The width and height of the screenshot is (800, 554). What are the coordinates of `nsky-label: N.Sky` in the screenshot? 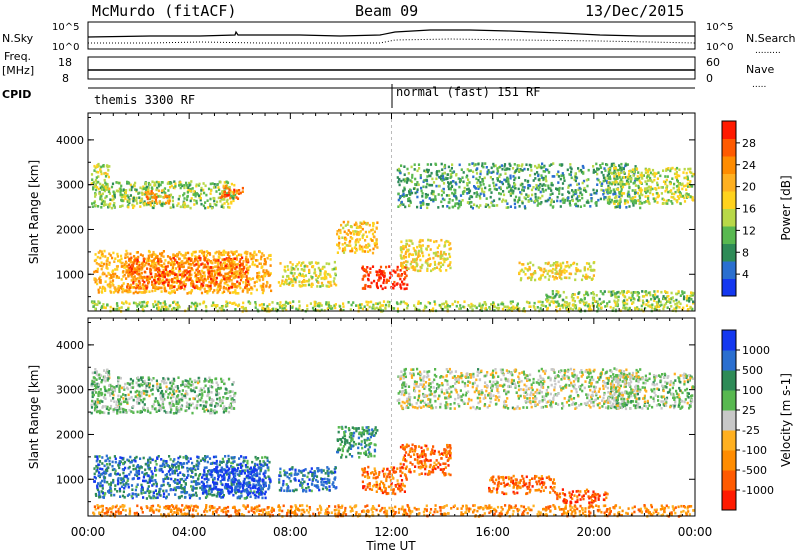 It's located at (18, 38).